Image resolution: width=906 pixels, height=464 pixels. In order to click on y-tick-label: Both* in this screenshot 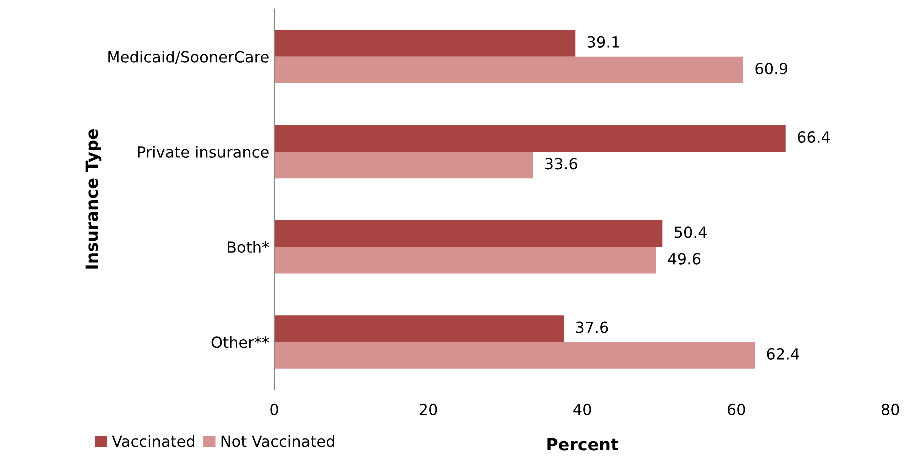, I will do `click(249, 247)`.